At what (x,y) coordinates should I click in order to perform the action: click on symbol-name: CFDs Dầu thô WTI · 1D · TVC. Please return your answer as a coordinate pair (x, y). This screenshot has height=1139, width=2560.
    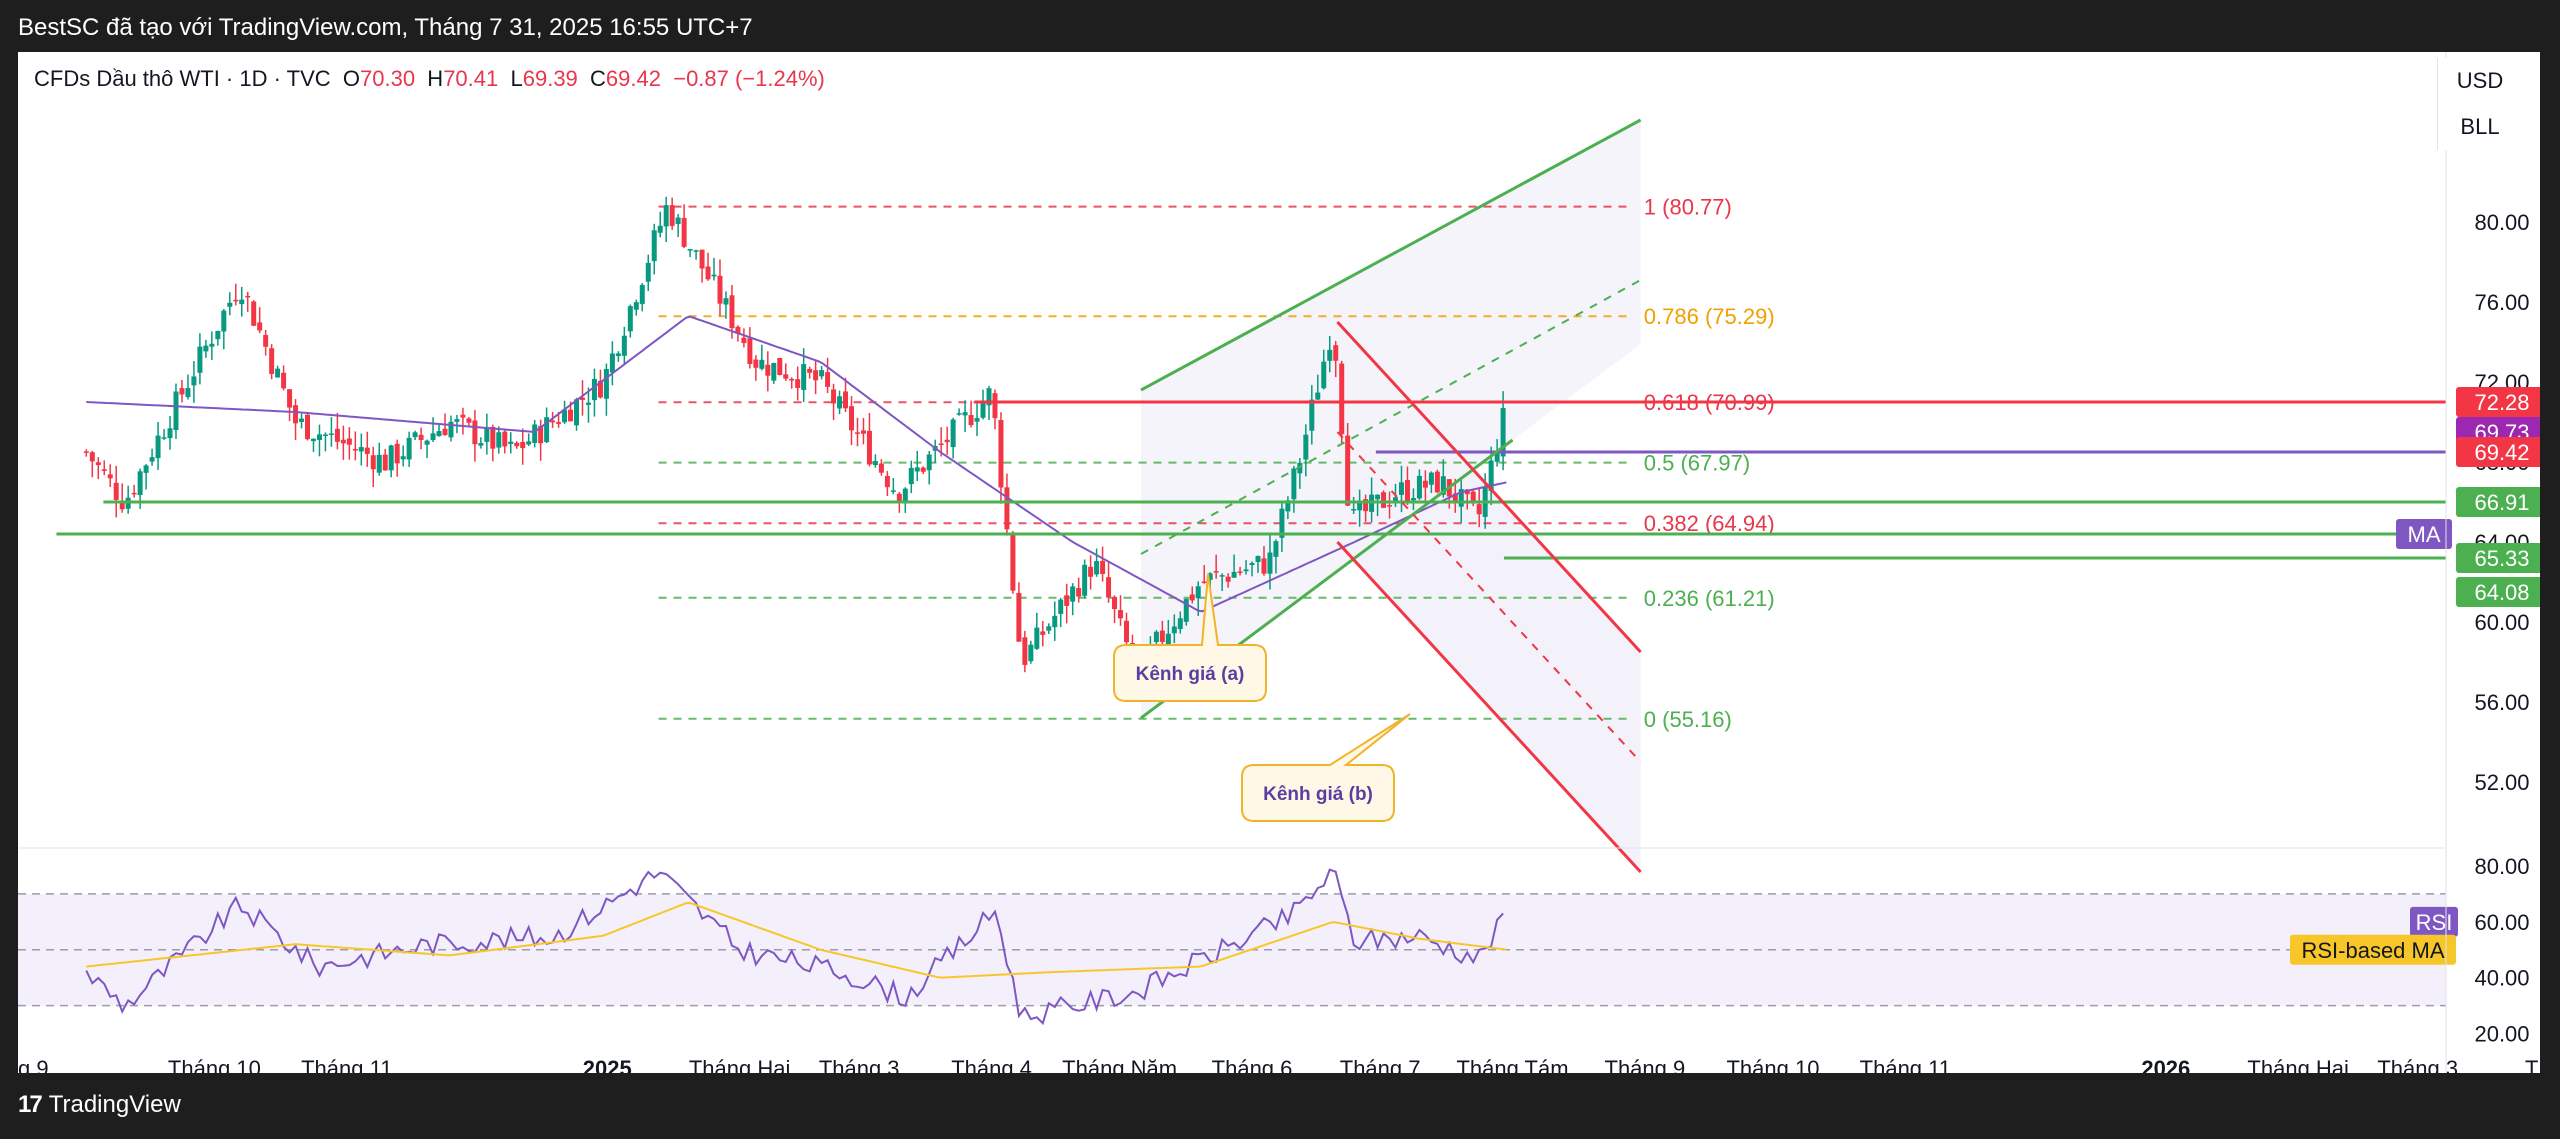
    Looking at the image, I should click on (182, 78).